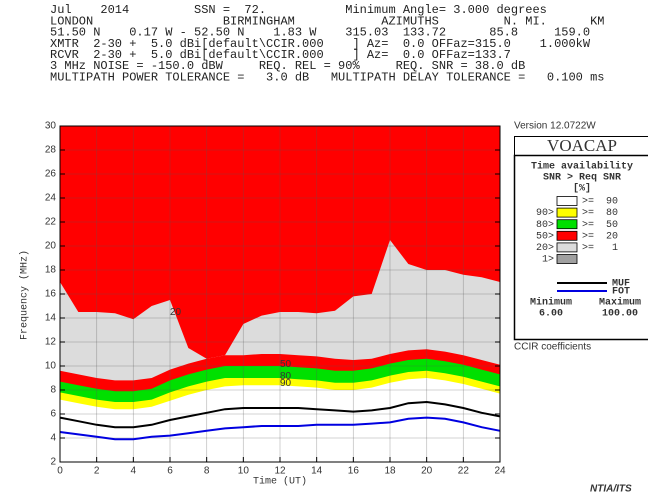 The image size is (648, 495). Describe the element at coordinates (51, 126) in the screenshot. I see `y-tick-label: 30` at that location.